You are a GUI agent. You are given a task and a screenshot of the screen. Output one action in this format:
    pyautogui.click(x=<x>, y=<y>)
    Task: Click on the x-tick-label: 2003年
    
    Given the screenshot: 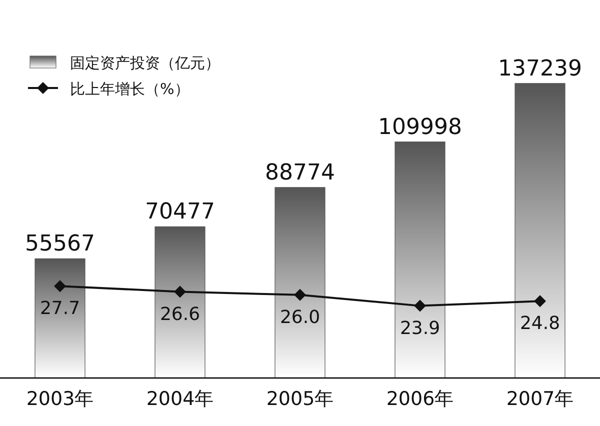 What is the action you would take?
    pyautogui.click(x=60, y=399)
    